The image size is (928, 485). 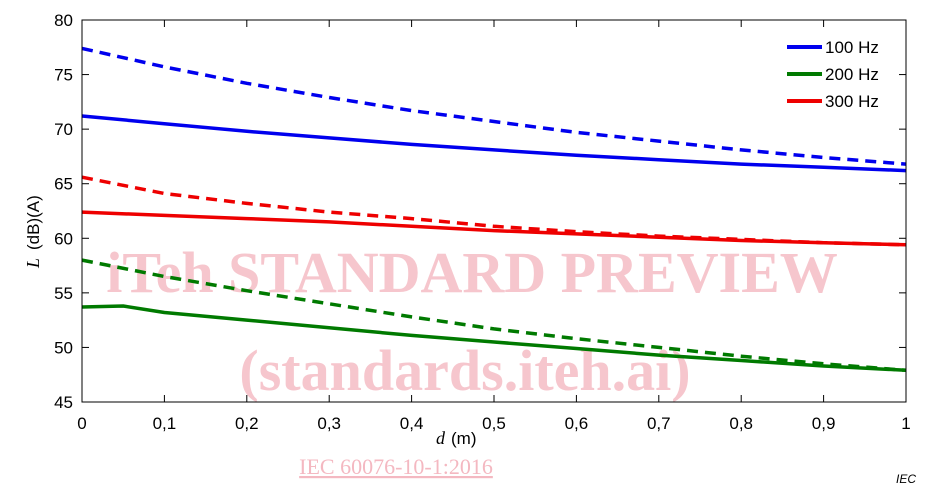 I want to click on x-tick-label: 0,1, so click(x=165, y=423).